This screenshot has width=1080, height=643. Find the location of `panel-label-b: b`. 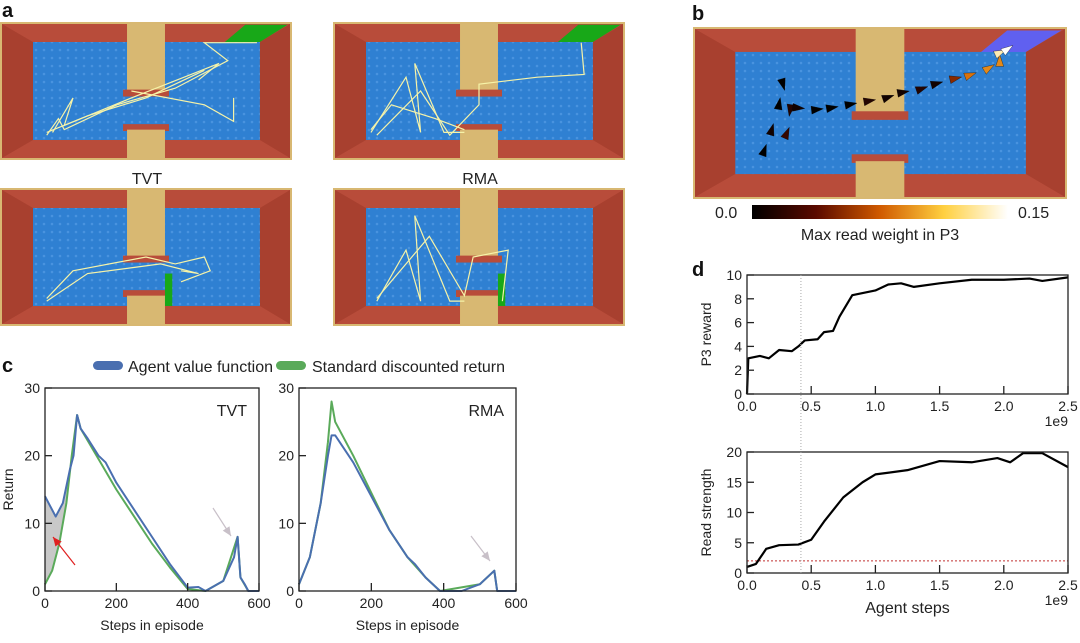

panel-label-b: b is located at coordinates (698, 14).